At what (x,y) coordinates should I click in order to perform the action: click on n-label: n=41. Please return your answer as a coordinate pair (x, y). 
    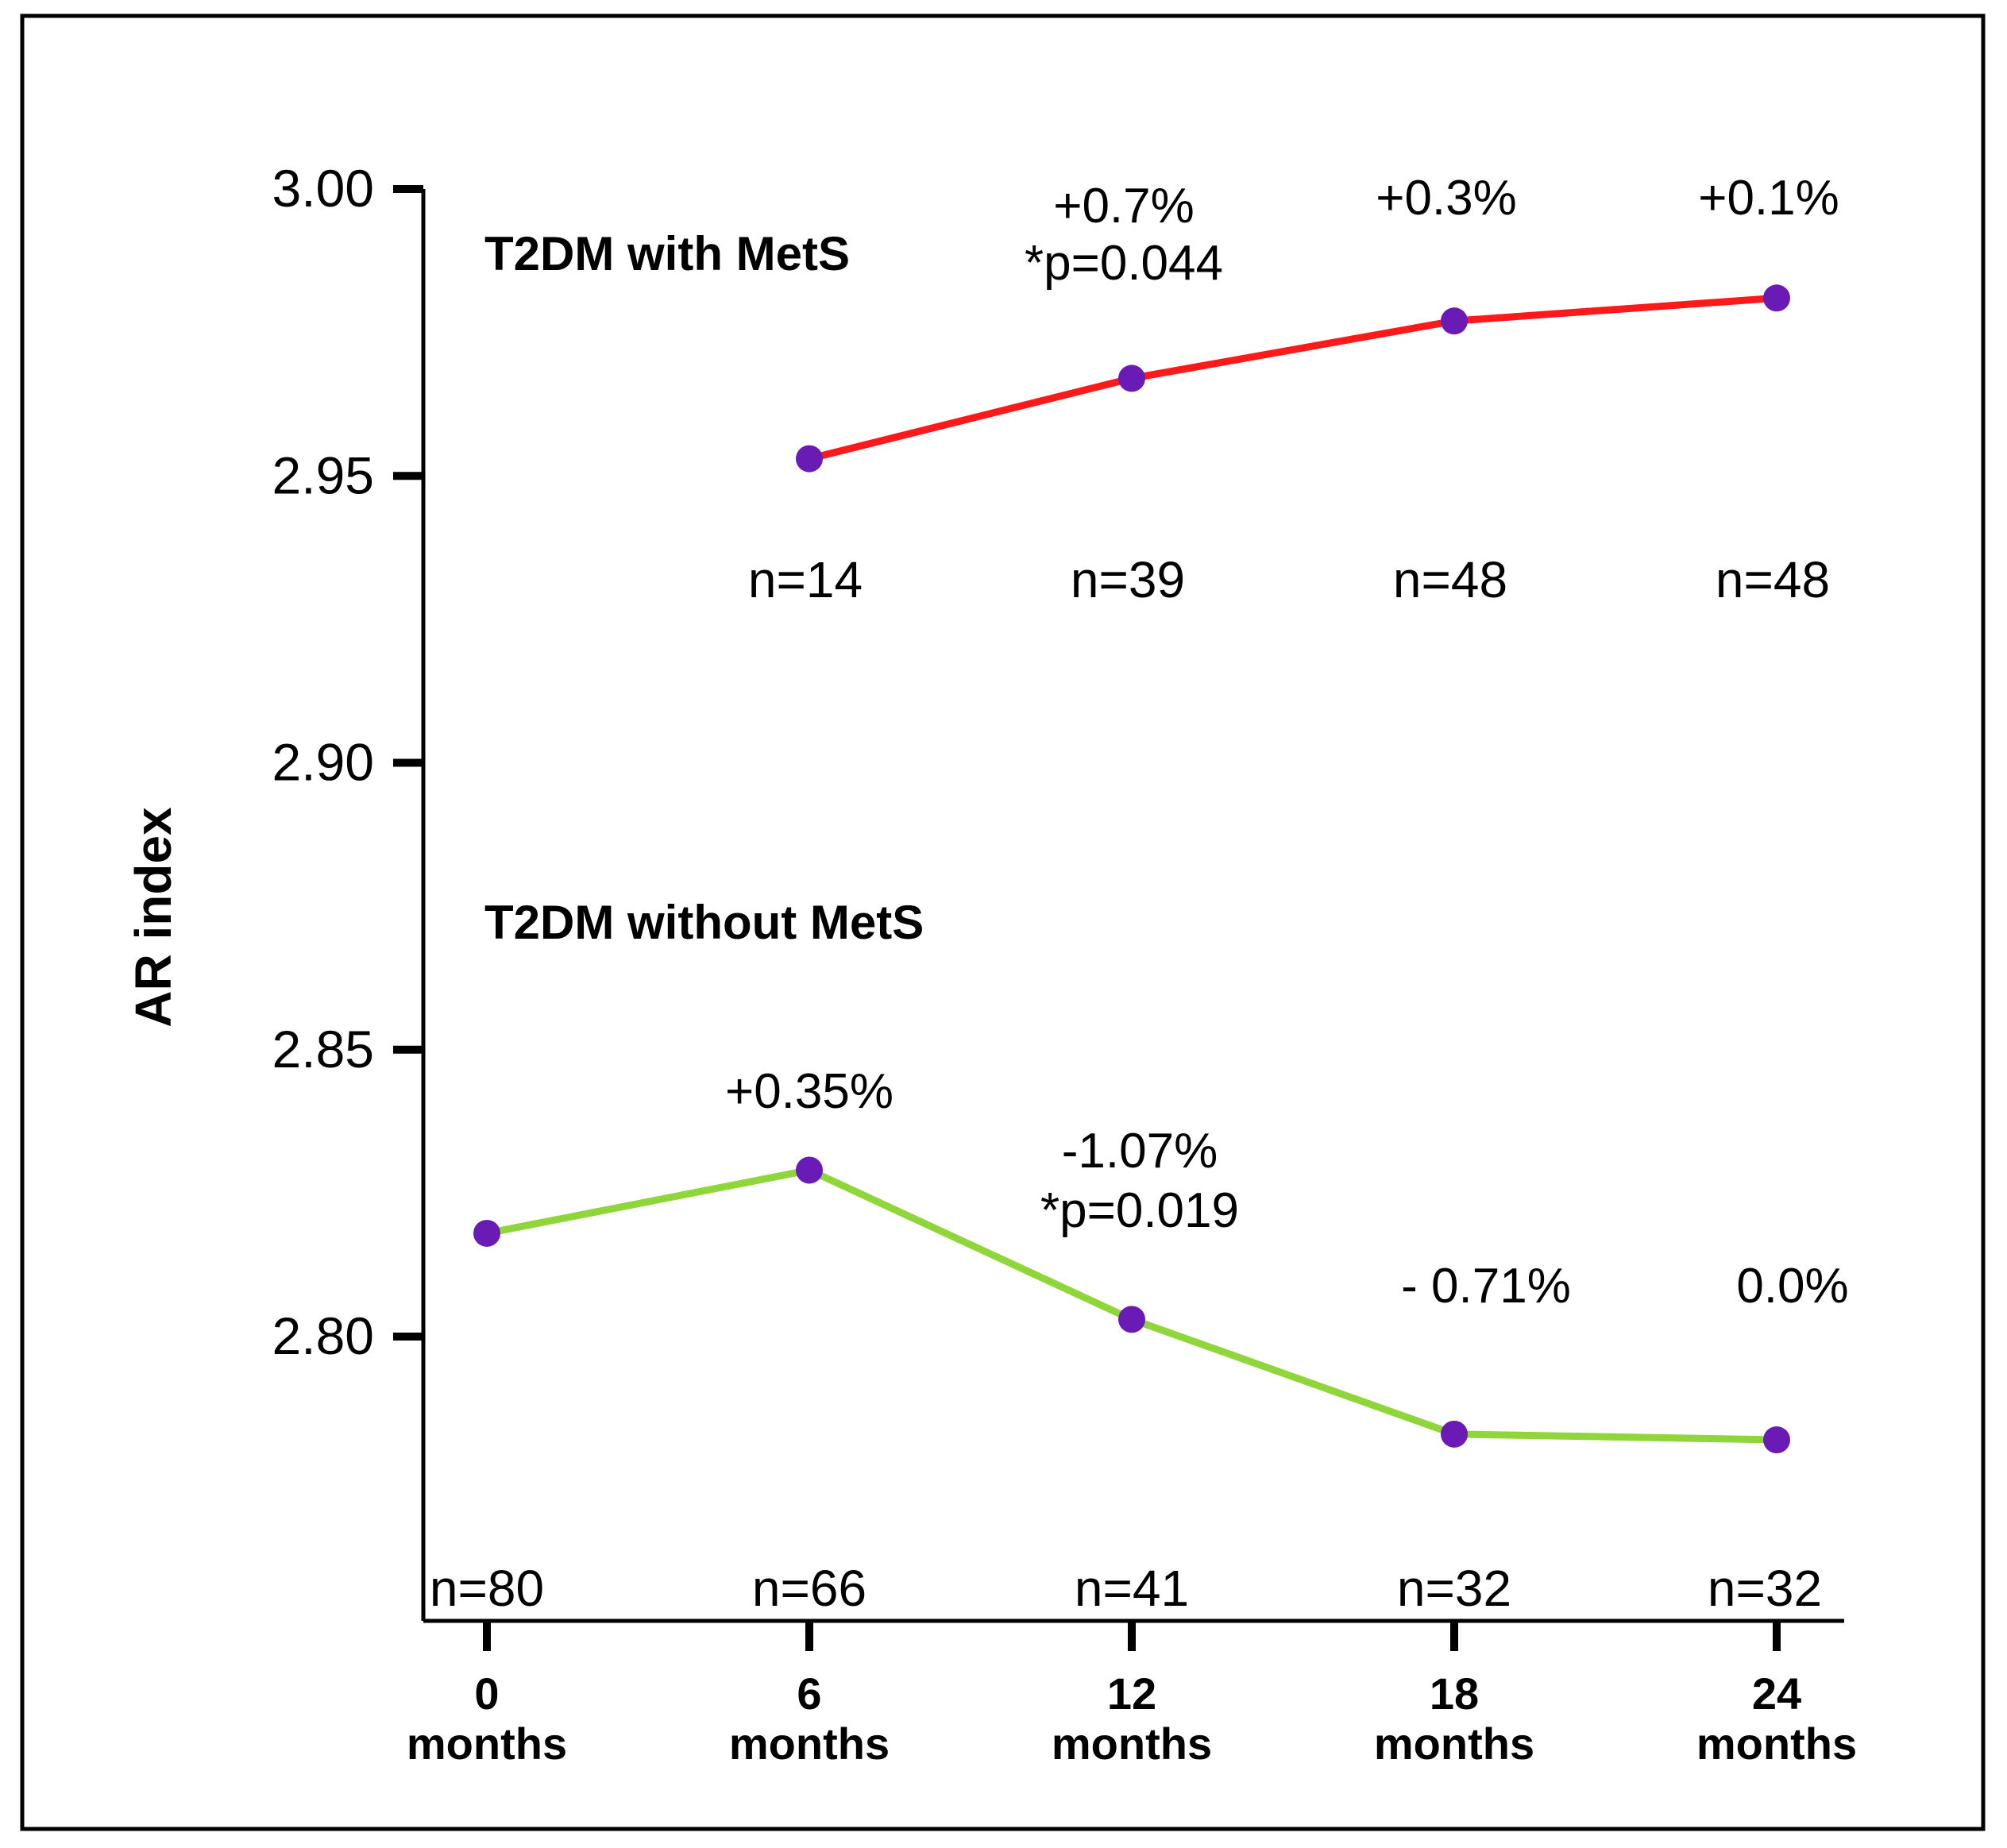
    Looking at the image, I should click on (1132, 1588).